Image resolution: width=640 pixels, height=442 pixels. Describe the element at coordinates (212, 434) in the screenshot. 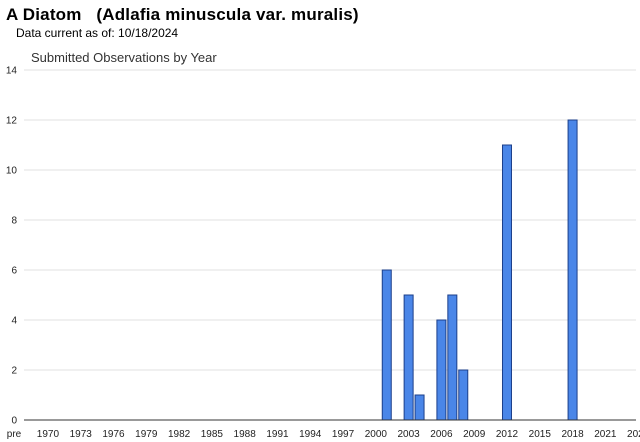

I see `x-tick-label: 1985` at that location.